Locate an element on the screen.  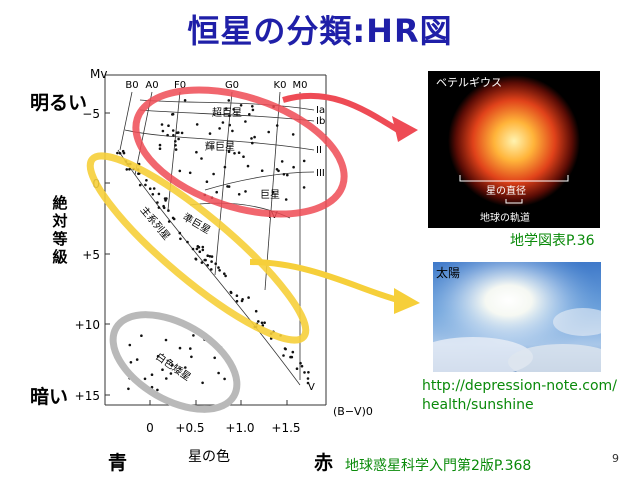
page-number: 9 is located at coordinates (615, 458).